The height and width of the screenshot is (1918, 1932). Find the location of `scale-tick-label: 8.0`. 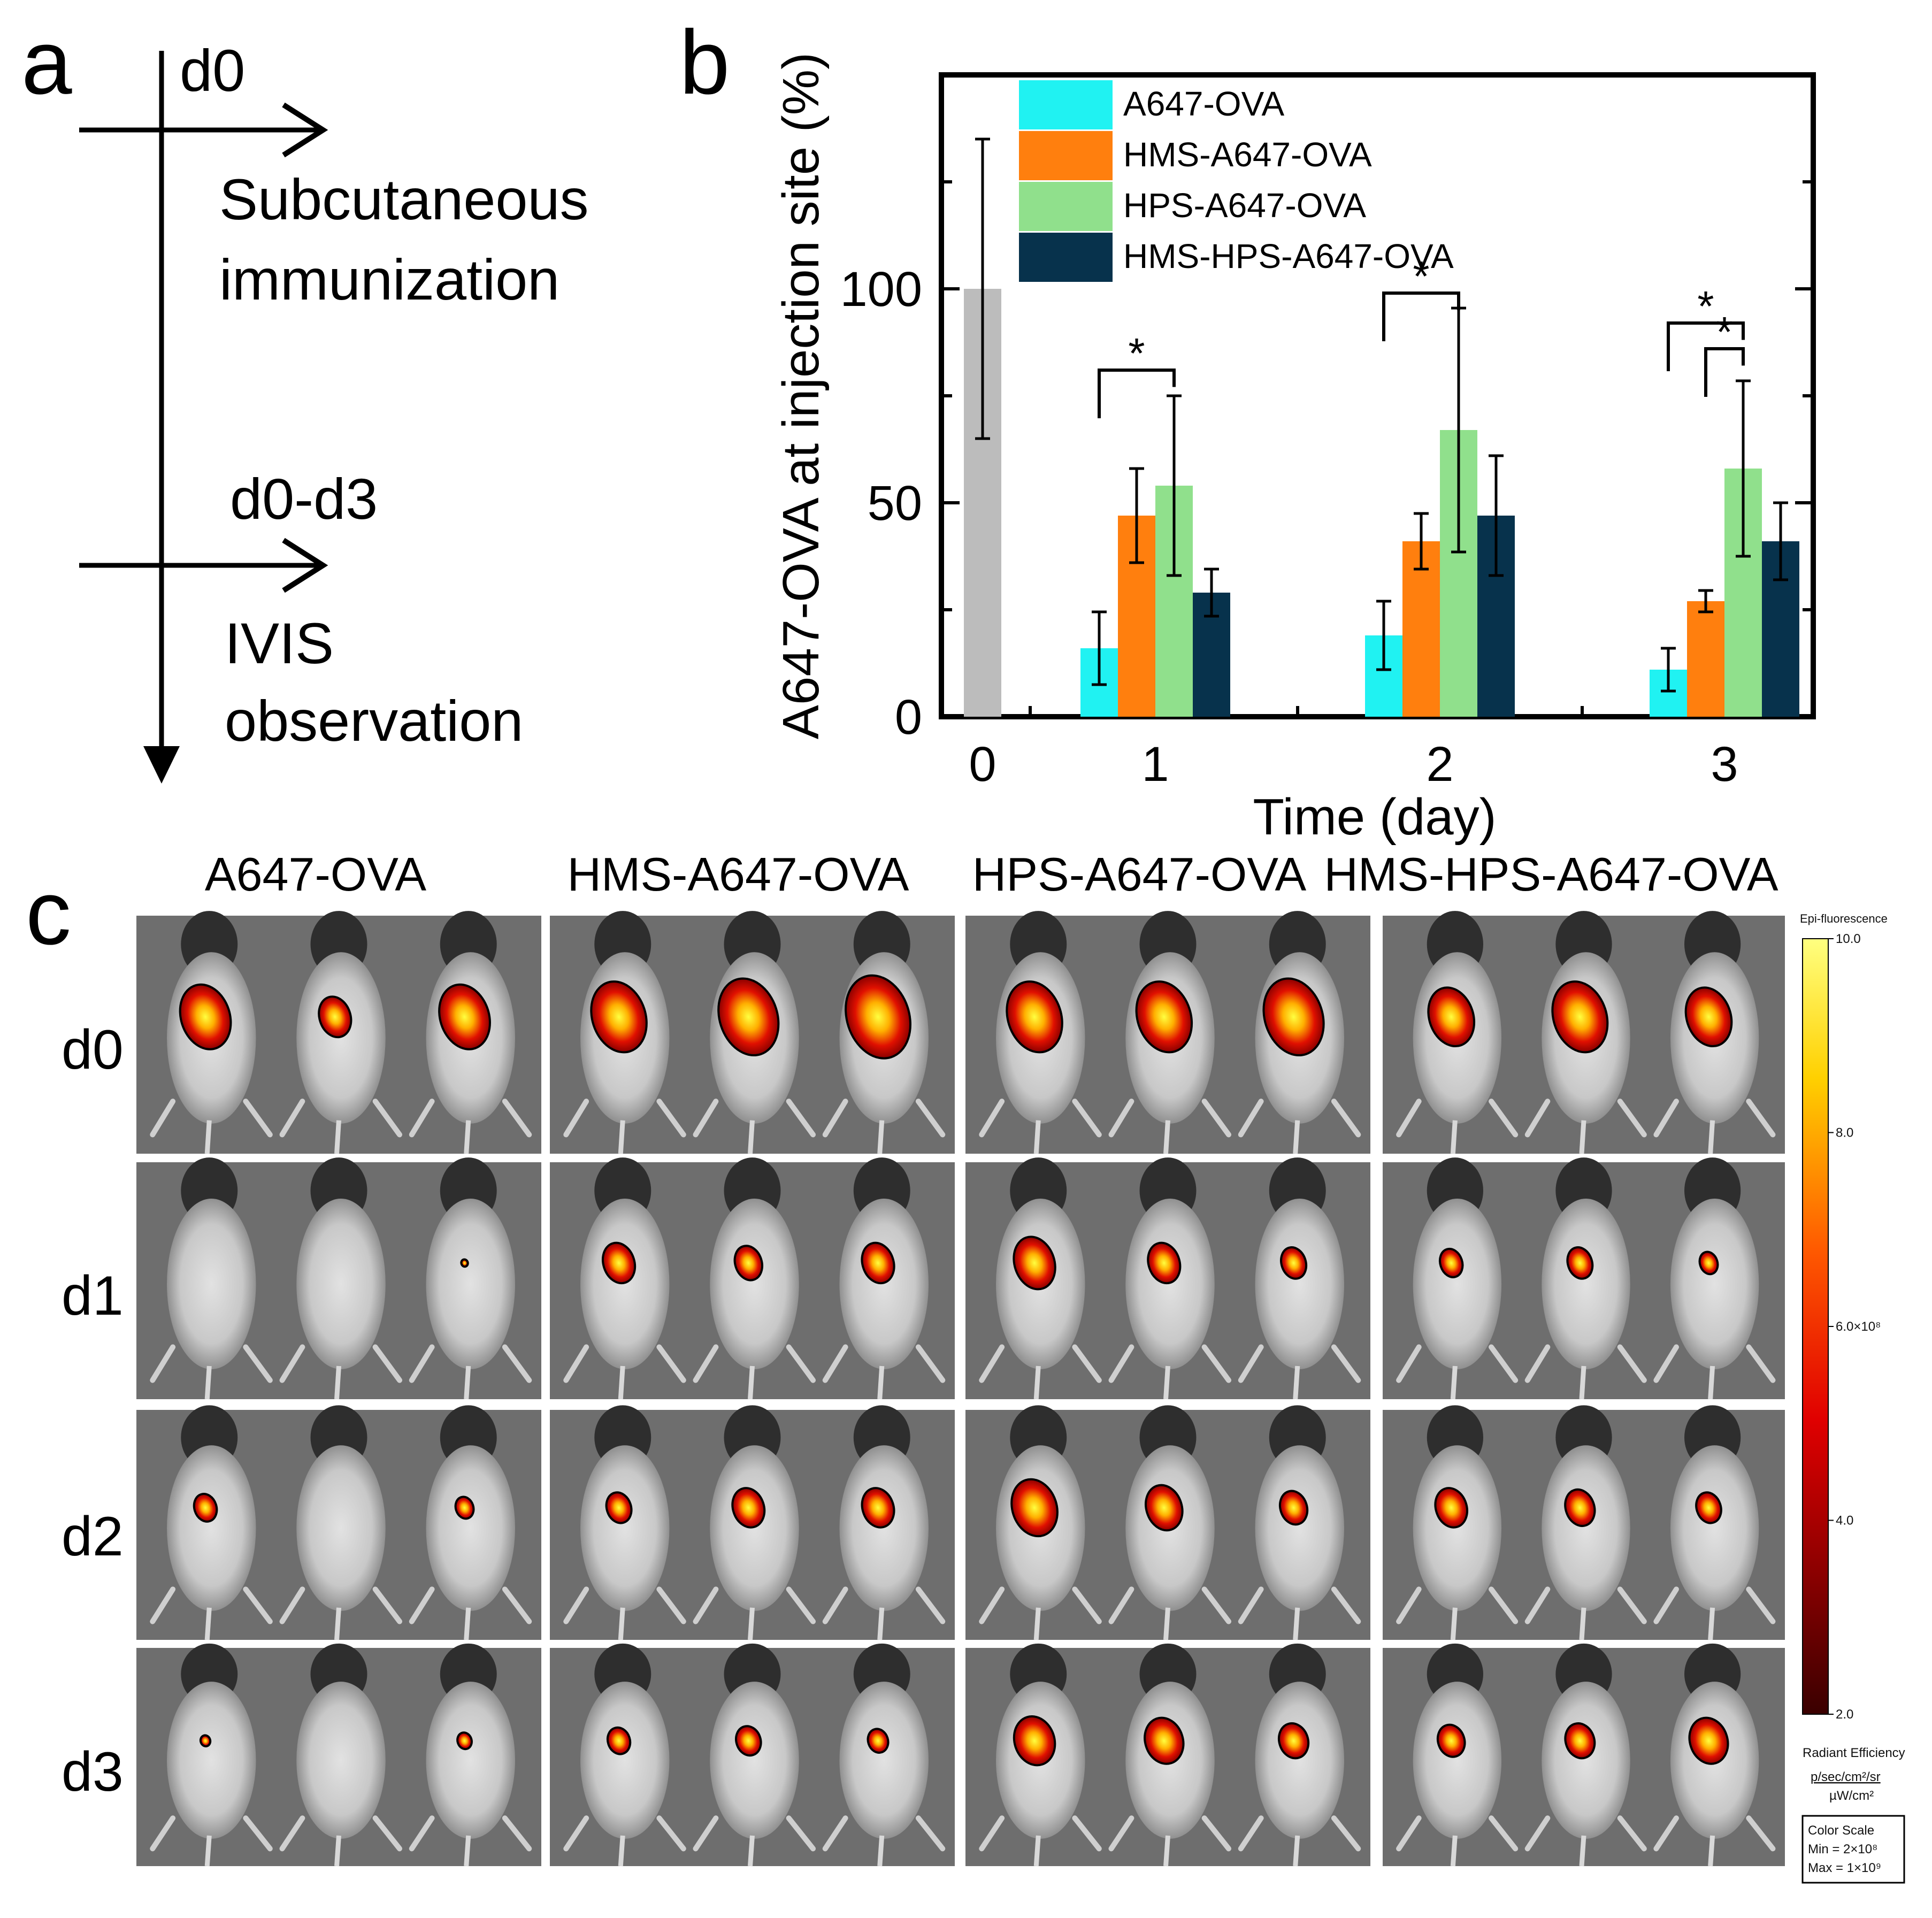

scale-tick-label: 8.0 is located at coordinates (1844, 1133).